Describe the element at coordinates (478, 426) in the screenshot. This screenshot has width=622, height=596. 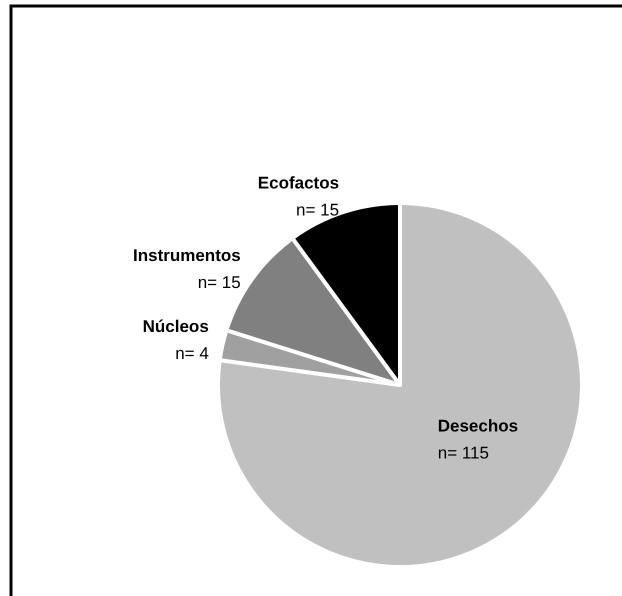
I see `slice-label: Desechos` at that location.